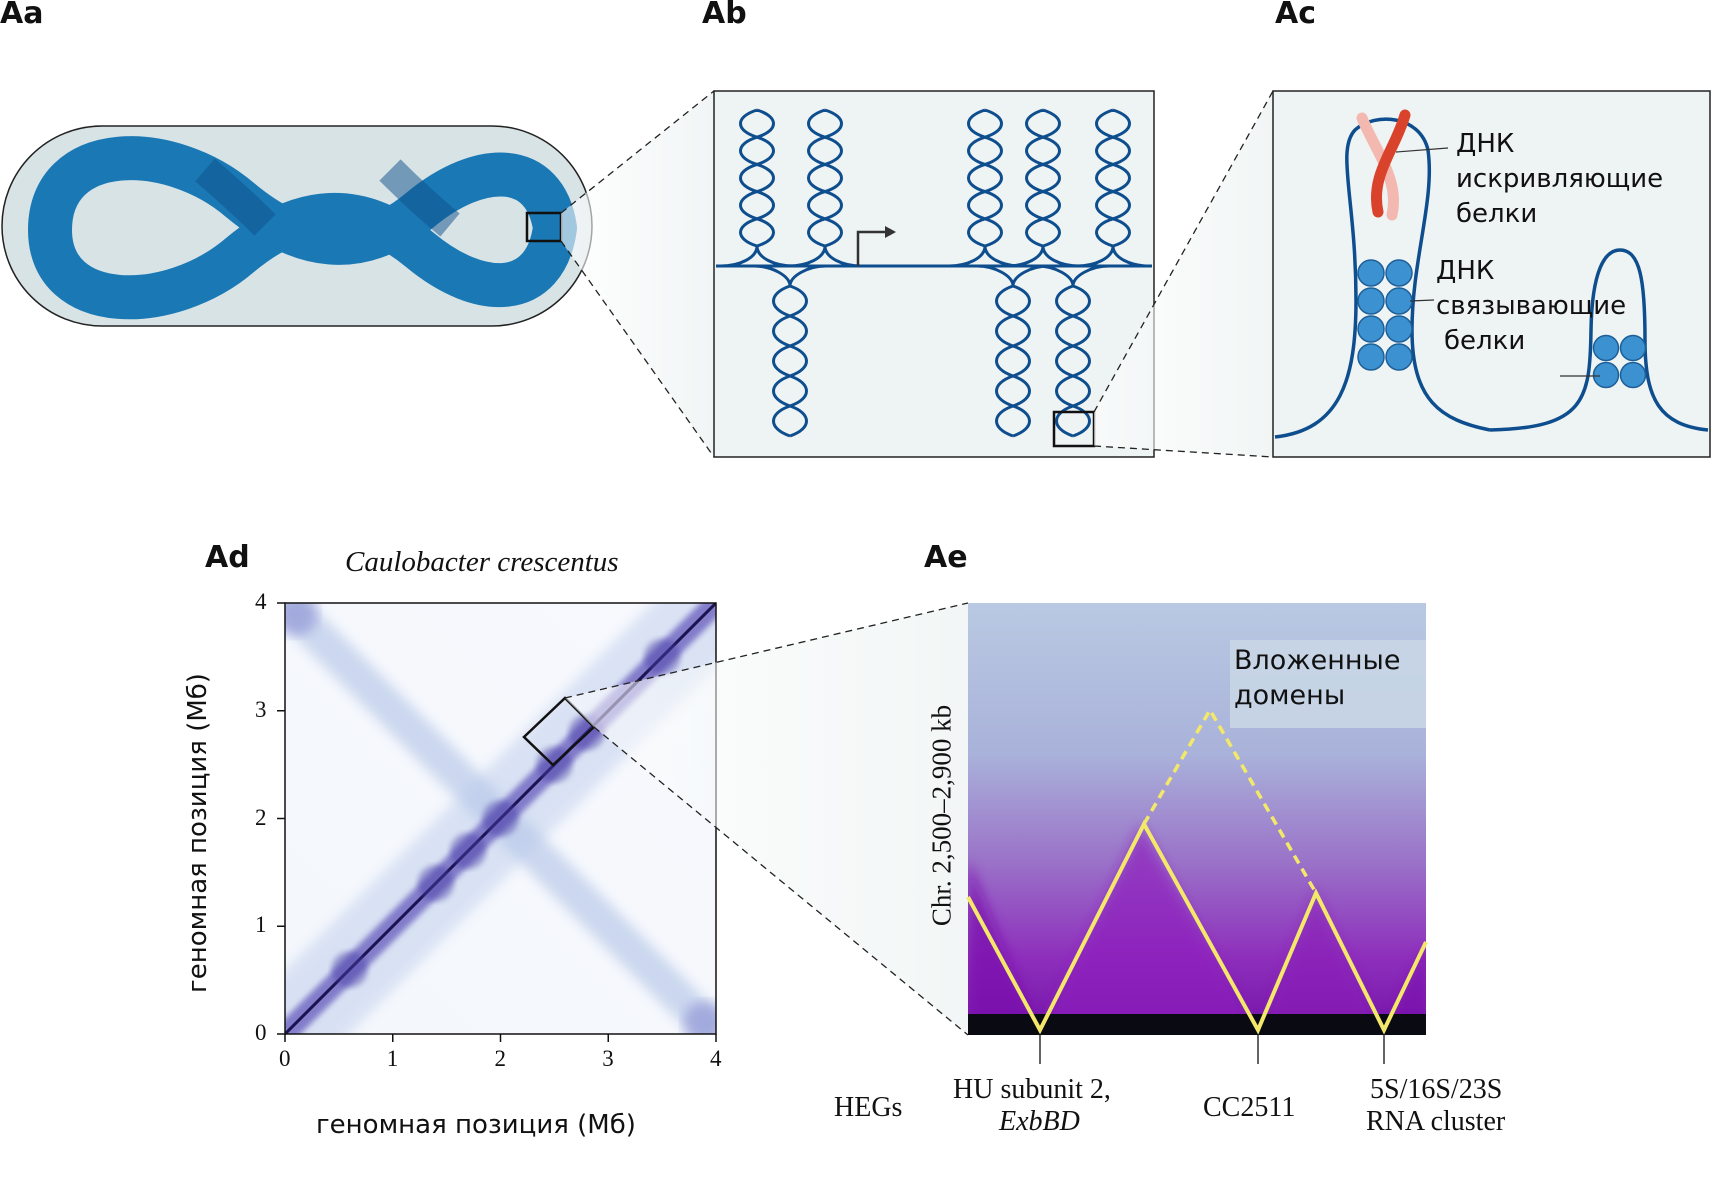 The image size is (1712, 1186). I want to click on dna-loop-large, so click(1382, 278).